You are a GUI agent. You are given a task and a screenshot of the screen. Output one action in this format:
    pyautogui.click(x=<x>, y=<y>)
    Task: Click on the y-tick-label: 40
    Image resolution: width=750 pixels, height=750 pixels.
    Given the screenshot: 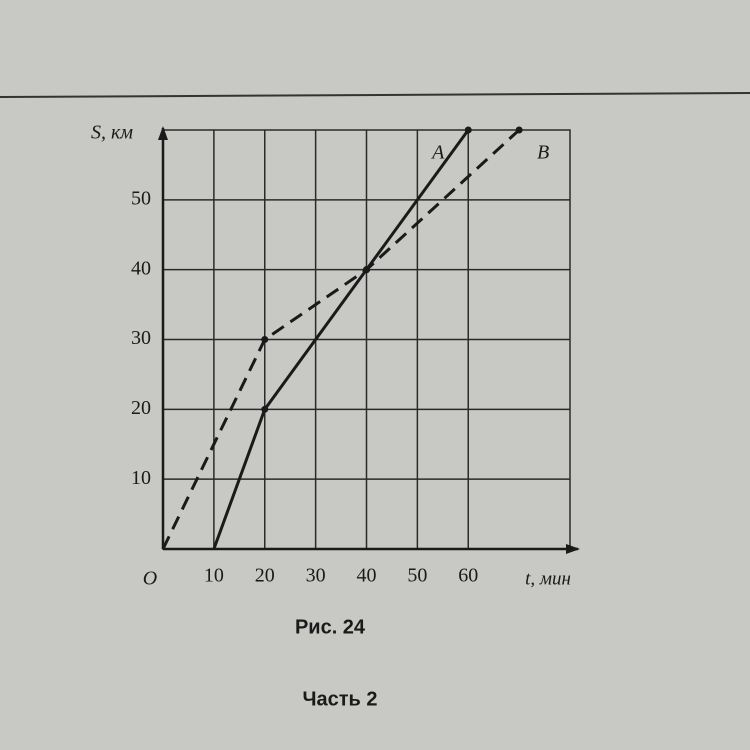 What is the action you would take?
    pyautogui.click(x=141, y=268)
    